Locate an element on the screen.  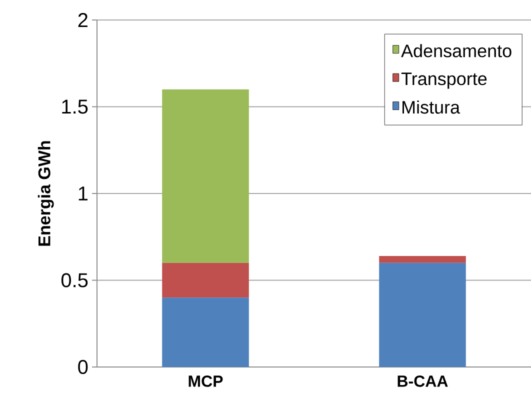
legend-label: Transporte is located at coordinates (444, 80).